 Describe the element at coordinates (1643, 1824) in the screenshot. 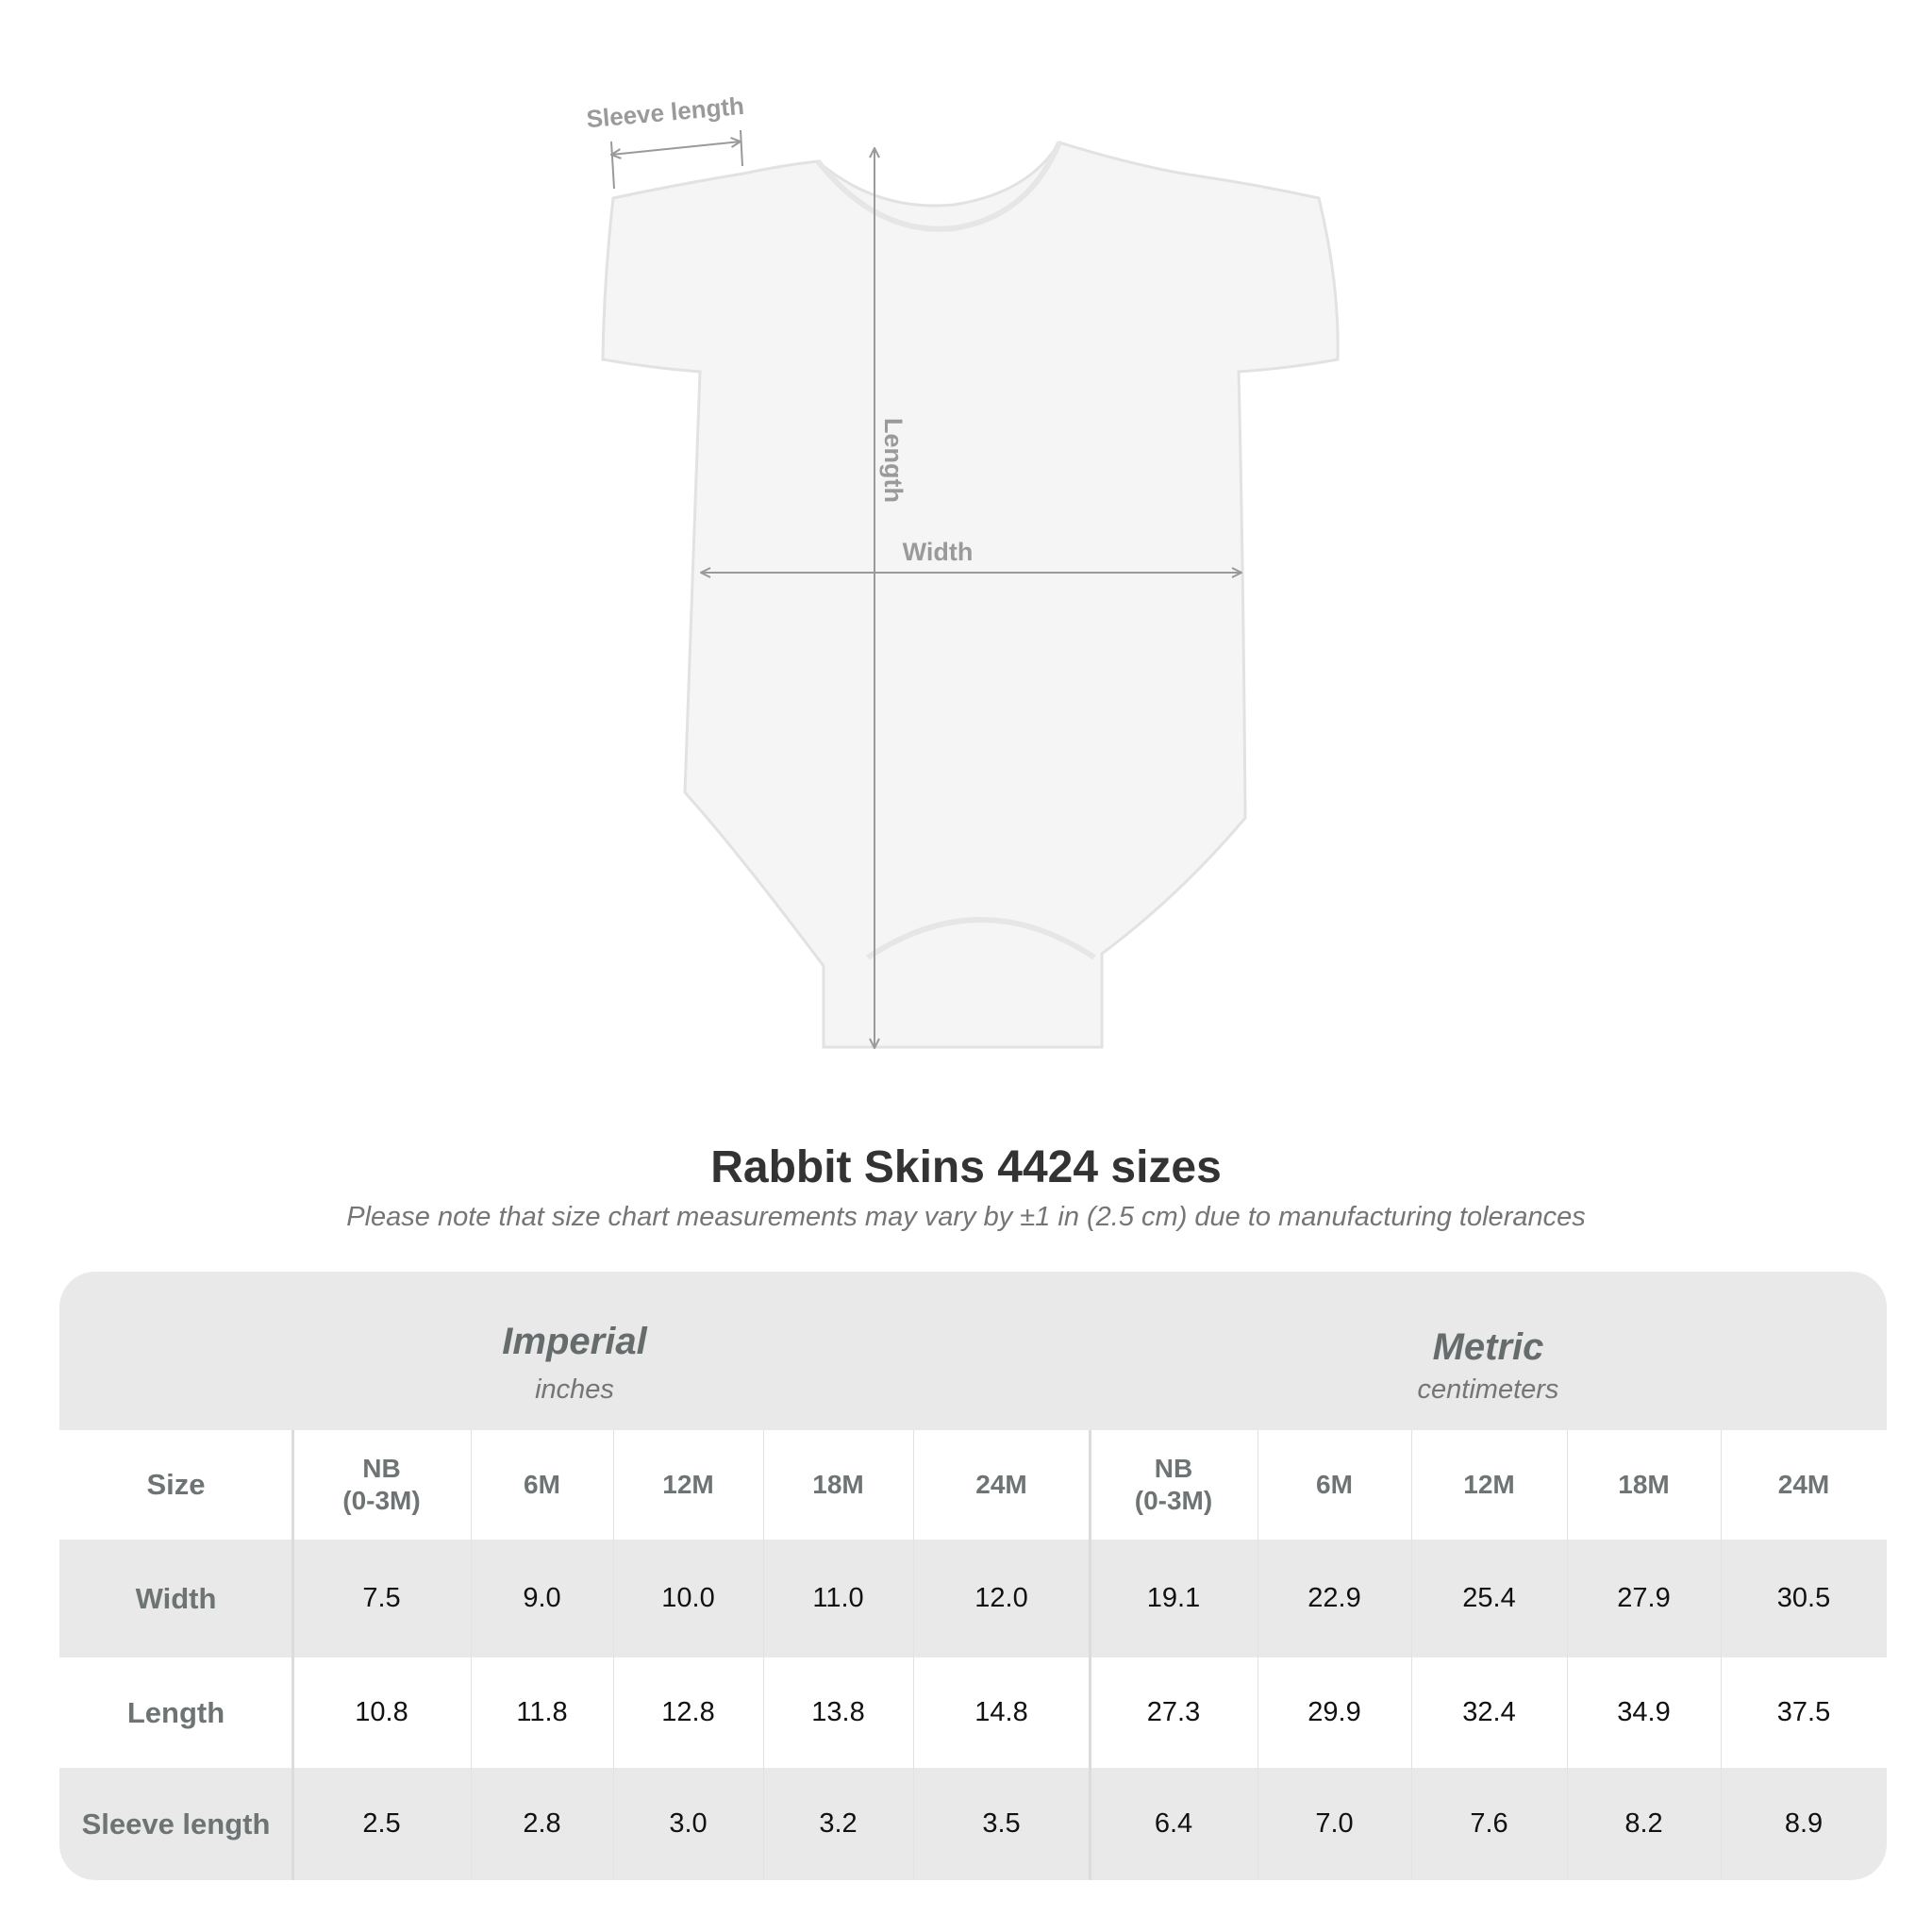

I see `measurement-cell: 8.2` at that location.